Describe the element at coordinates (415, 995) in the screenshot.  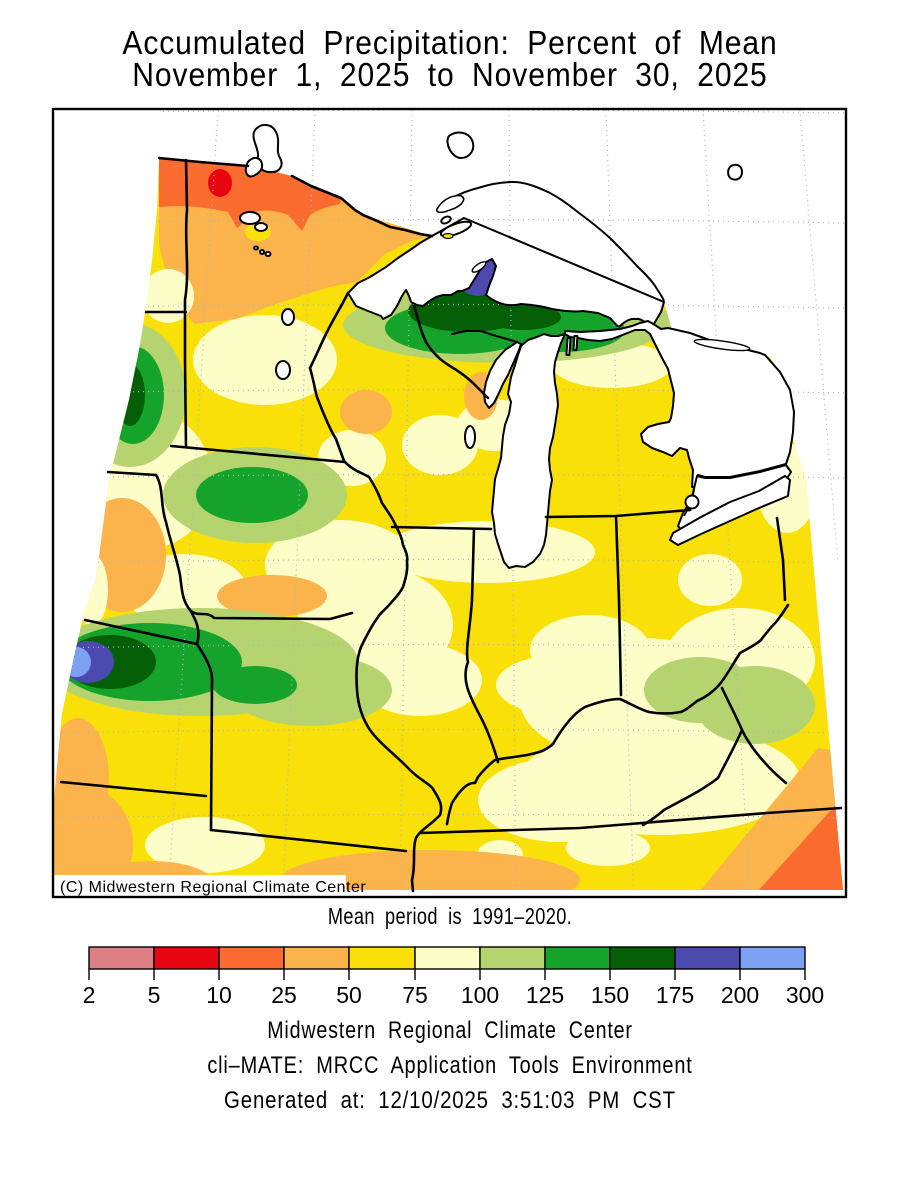
I see `svg-text: 75` at that location.